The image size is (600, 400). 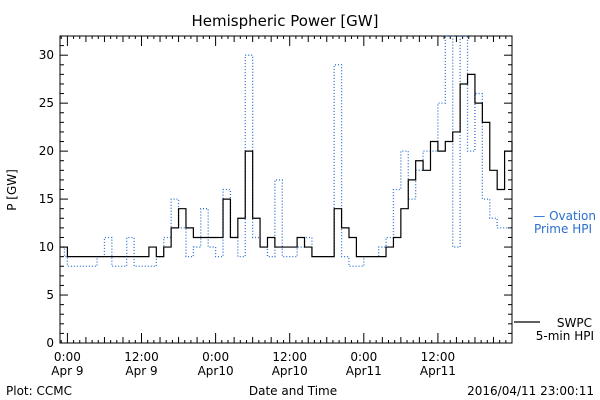 What do you see at coordinates (574, 323) in the screenshot?
I see `legend-swpc-line1: SWPC` at bounding box center [574, 323].